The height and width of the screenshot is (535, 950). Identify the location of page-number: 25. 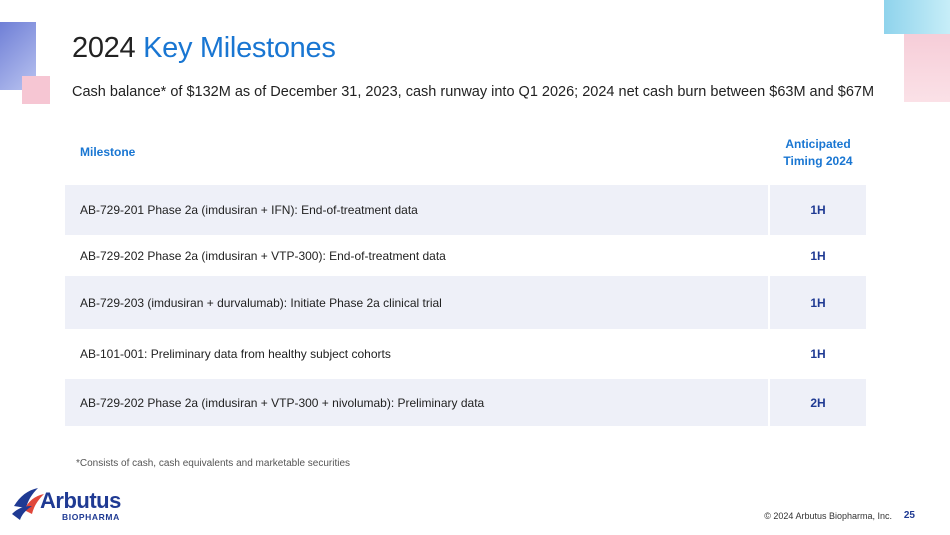
(909, 515).